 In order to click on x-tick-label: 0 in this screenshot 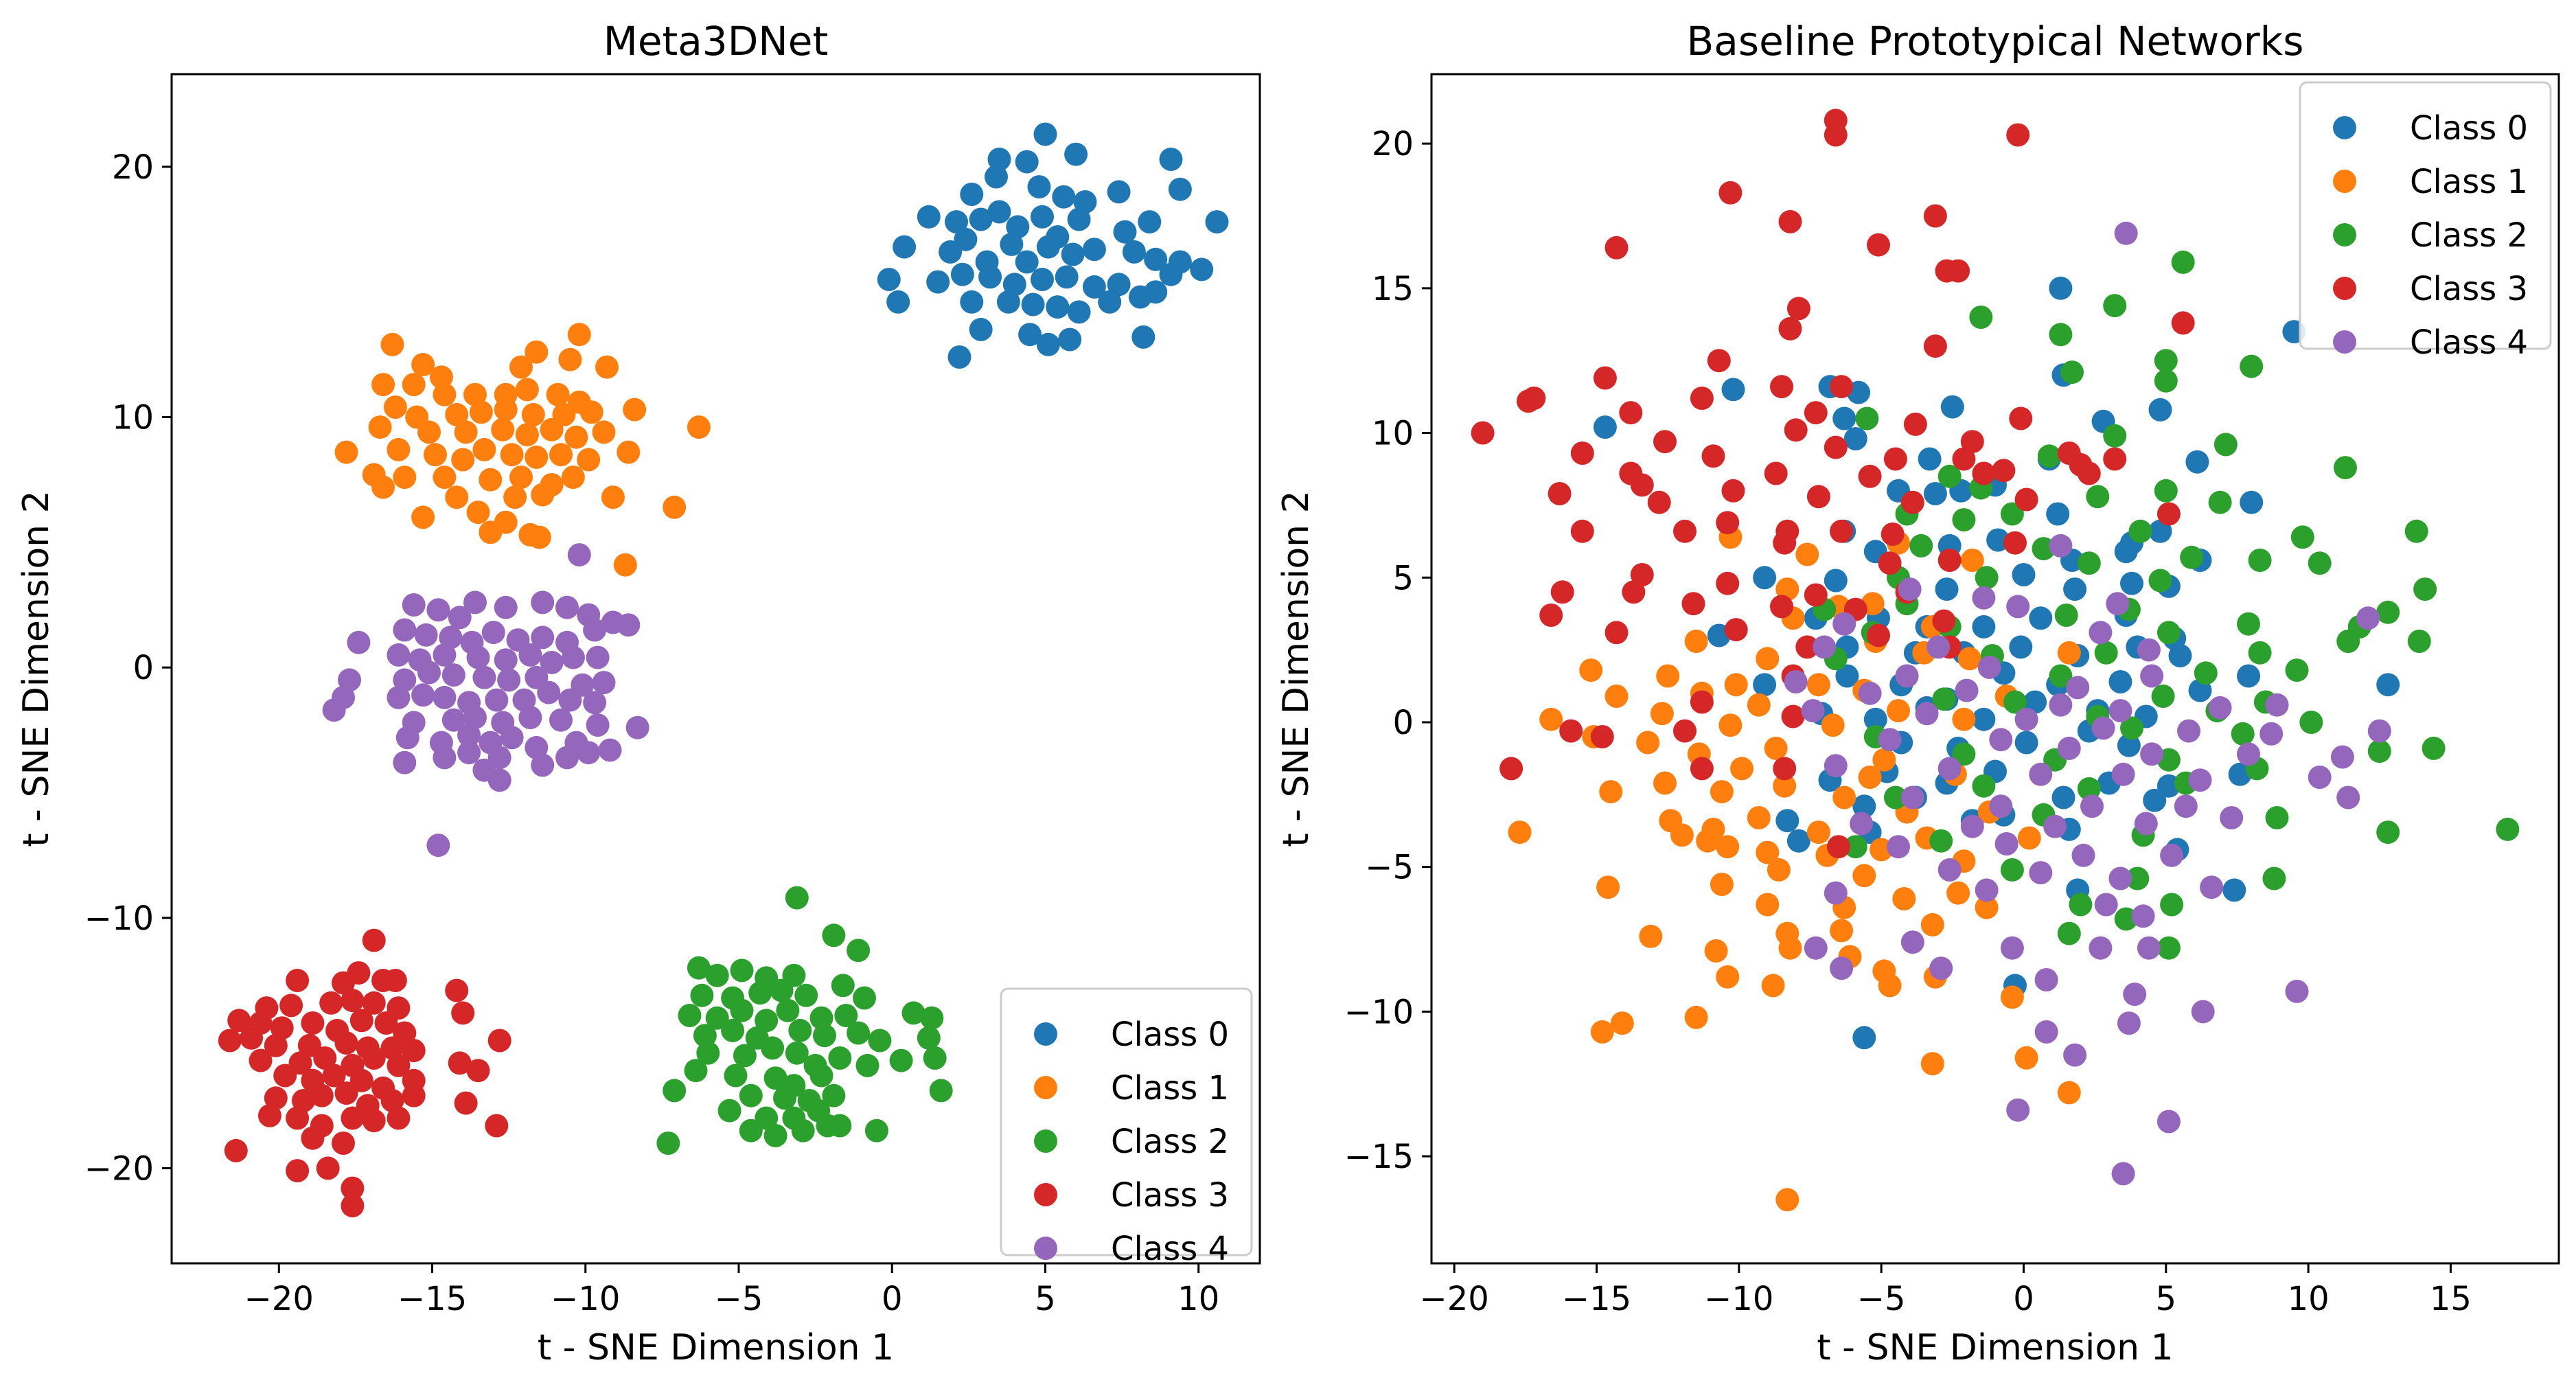, I will do `click(2023, 1299)`.